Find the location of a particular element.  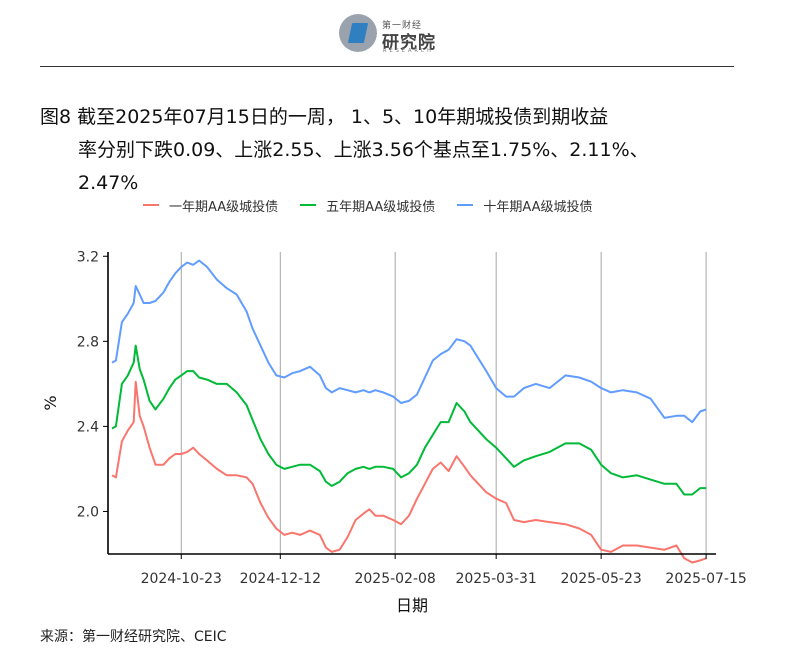

x-tick-label-1: 2024-12-12 is located at coordinates (280, 579).